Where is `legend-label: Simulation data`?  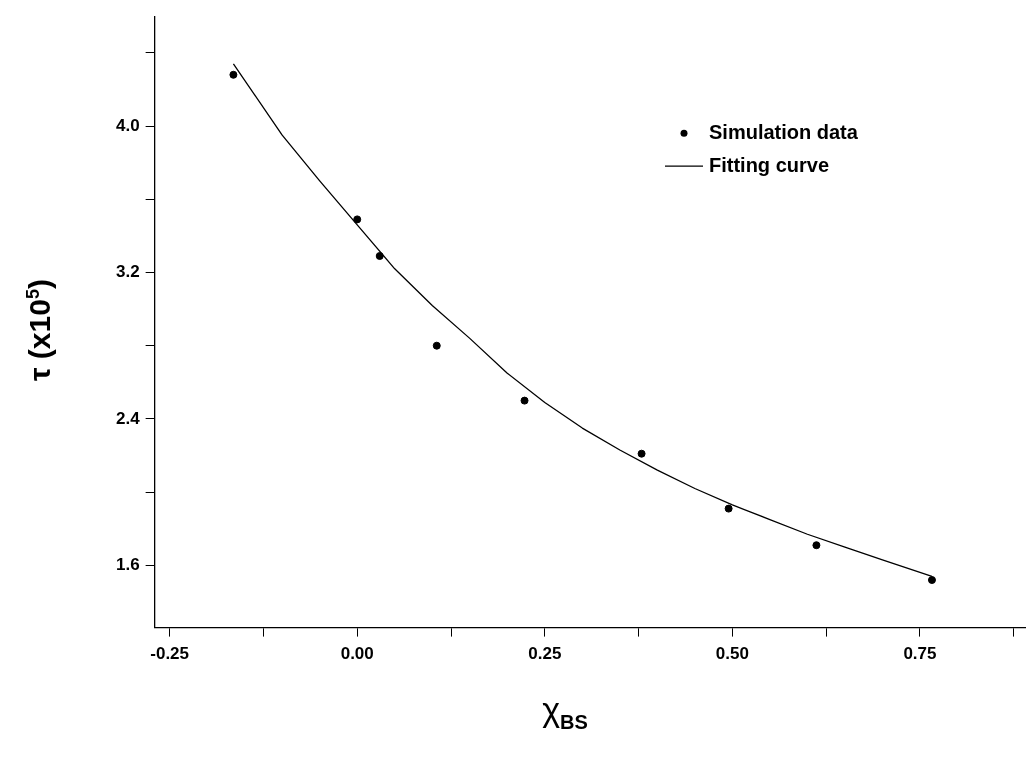 legend-label: Simulation data is located at coordinates (784, 131).